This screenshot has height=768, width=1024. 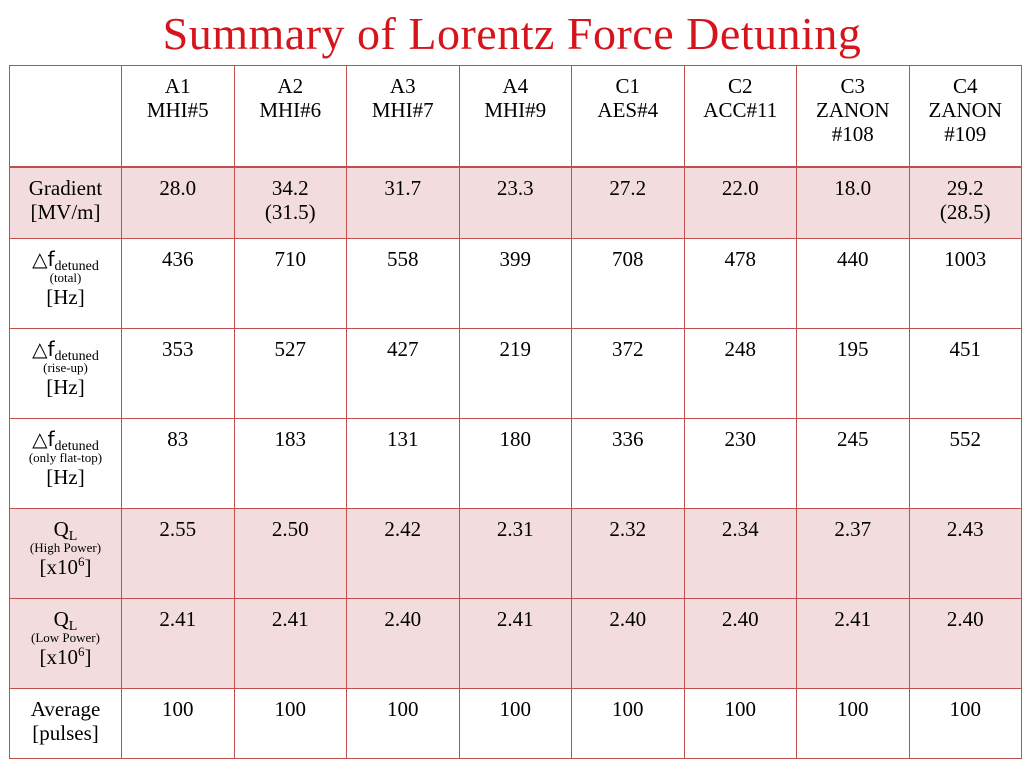 What do you see at coordinates (740, 86) in the screenshot?
I see `cavity-id: C2` at bounding box center [740, 86].